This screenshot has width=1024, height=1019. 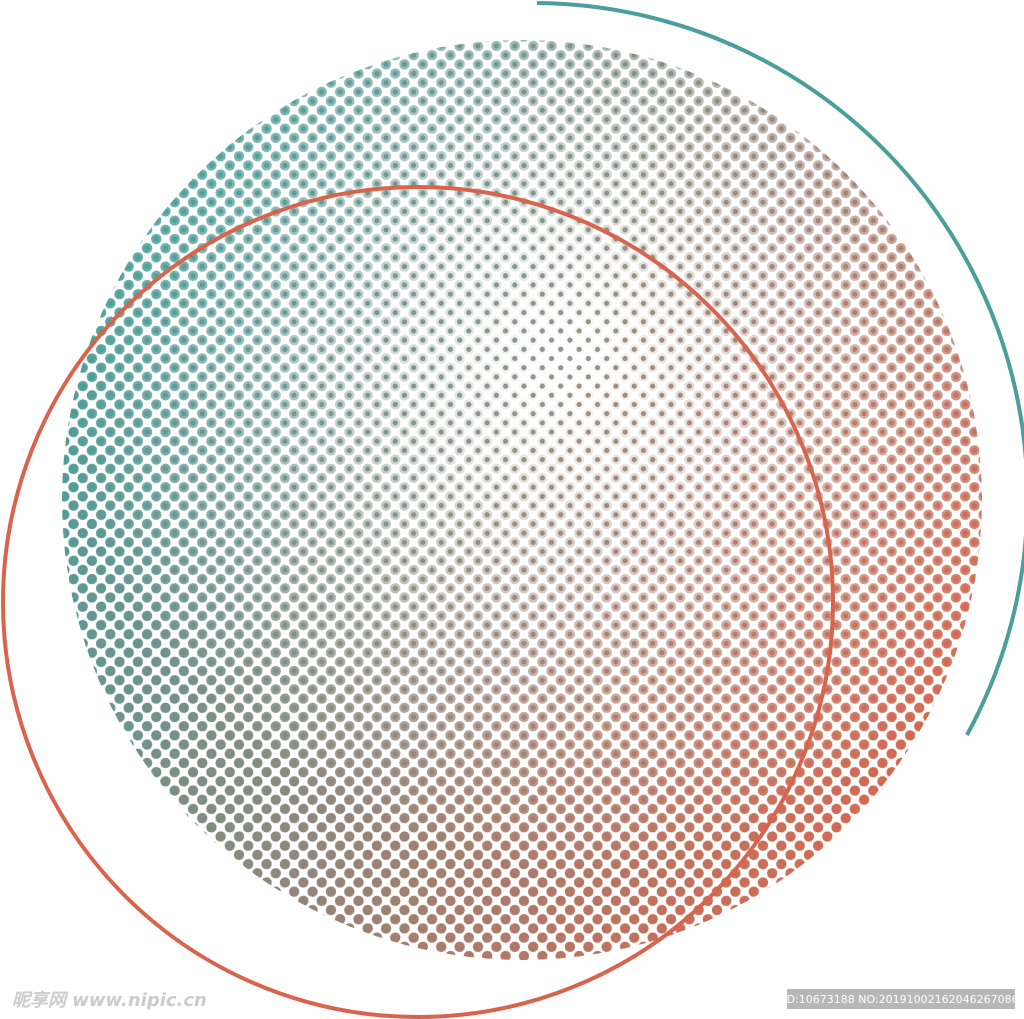 I want to click on watermark-id: ID:10673188 NO:20191002162046267086, so click(x=900, y=999).